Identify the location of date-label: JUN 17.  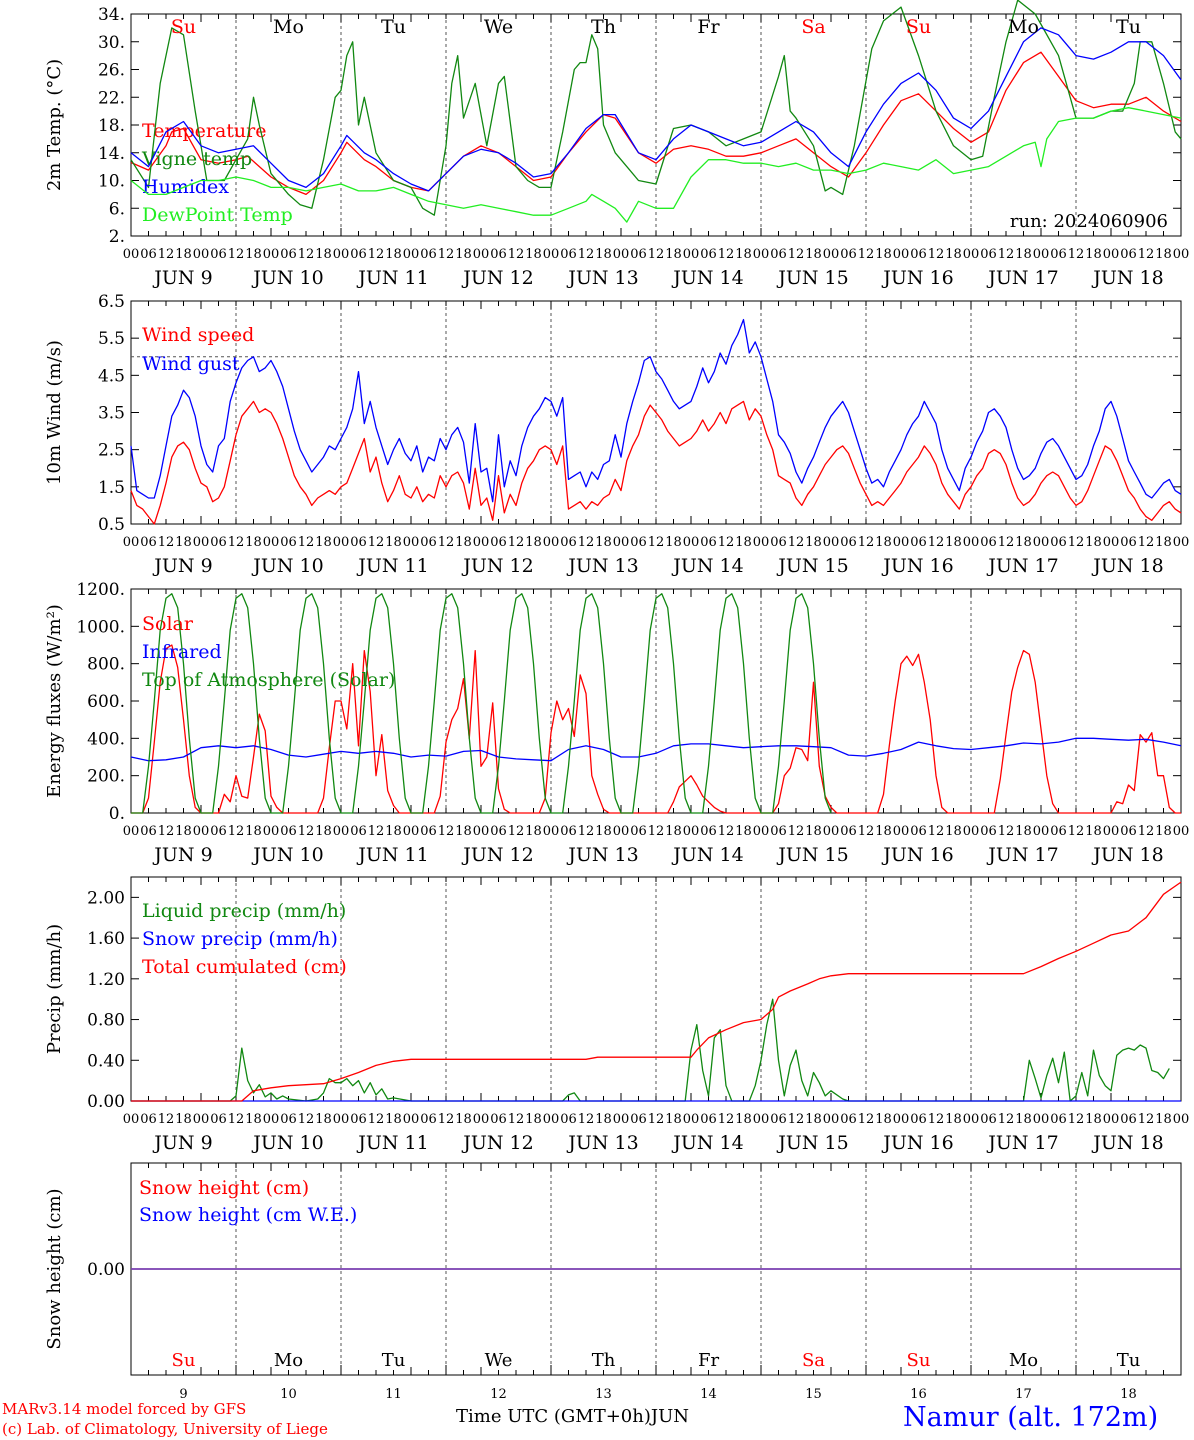
(1022, 278).